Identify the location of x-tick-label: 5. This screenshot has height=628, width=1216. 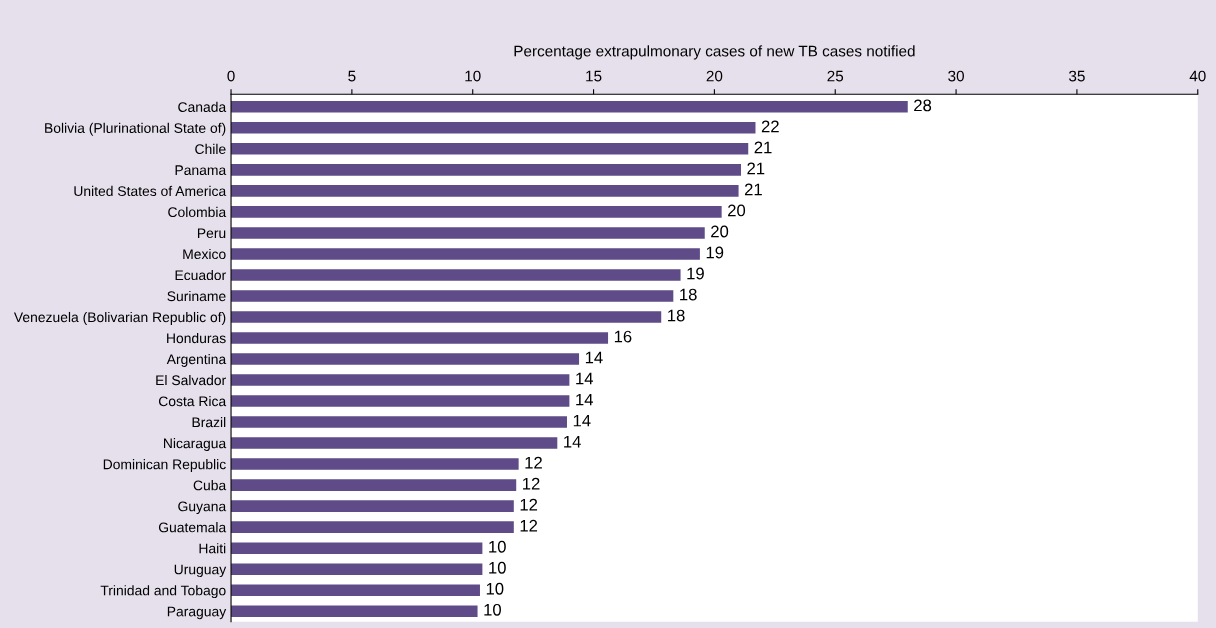
(352, 76).